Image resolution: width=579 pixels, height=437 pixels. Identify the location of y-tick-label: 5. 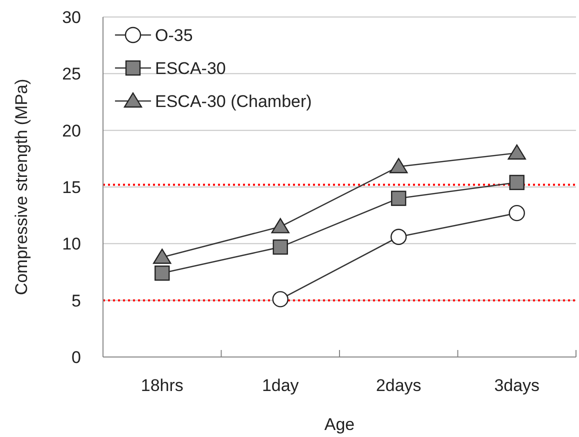
(76, 300).